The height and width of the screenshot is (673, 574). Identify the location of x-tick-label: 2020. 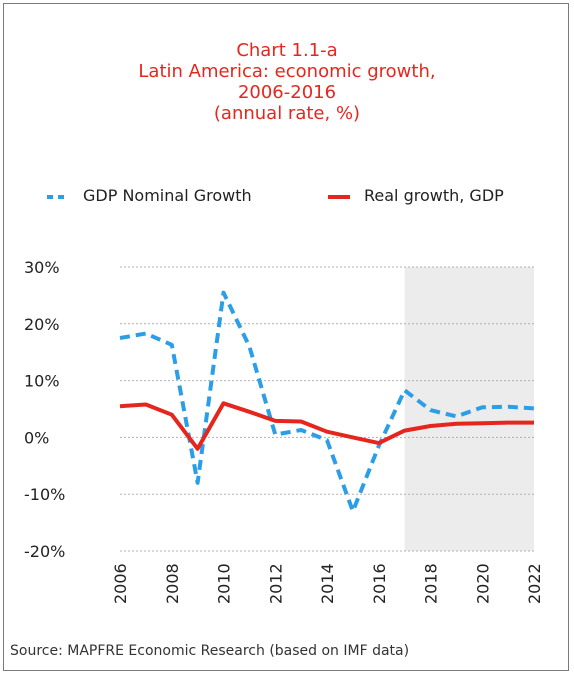
(482, 583).